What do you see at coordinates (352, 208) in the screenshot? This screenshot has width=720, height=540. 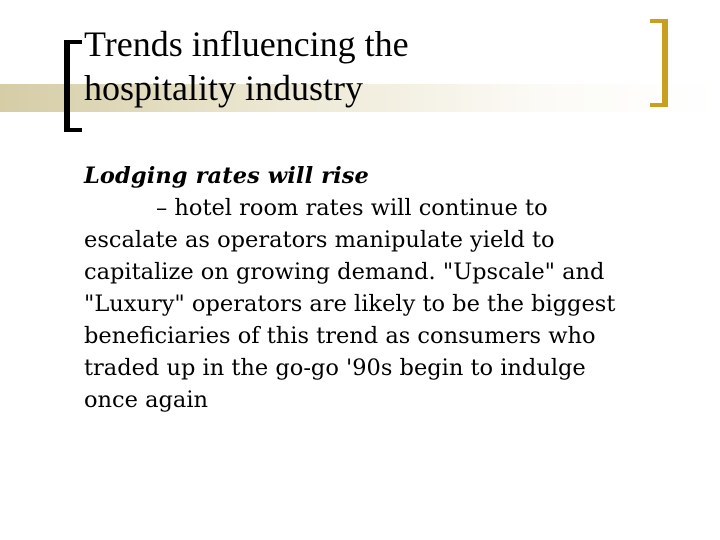 I see `body-line: – hotel room rates will continue to` at bounding box center [352, 208].